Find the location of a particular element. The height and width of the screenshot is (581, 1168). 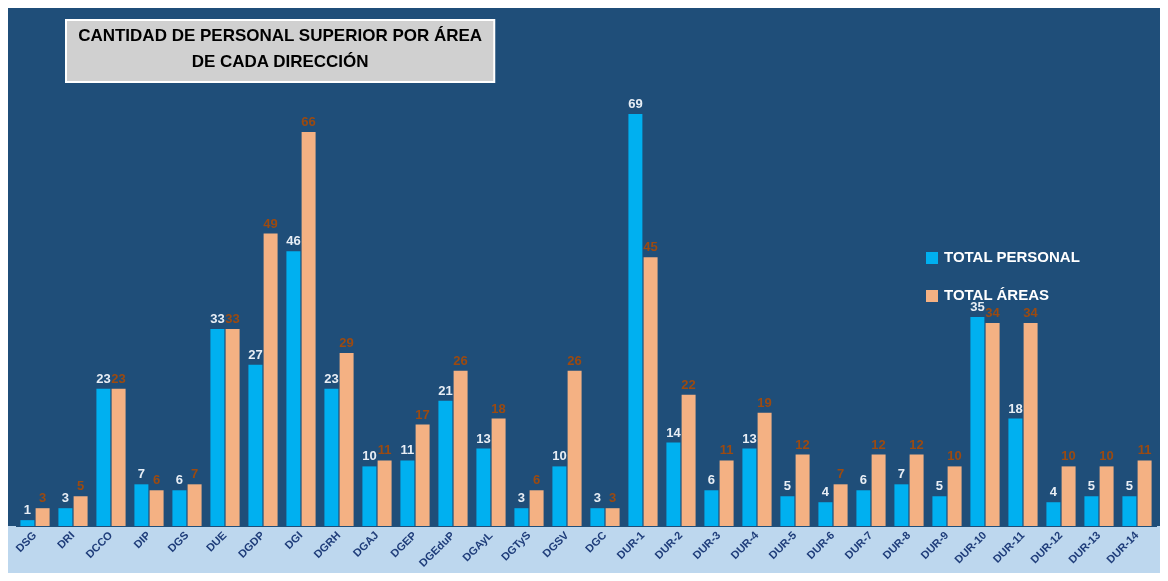

legend-label: TOTAL PERSONAL is located at coordinates (1012, 257).